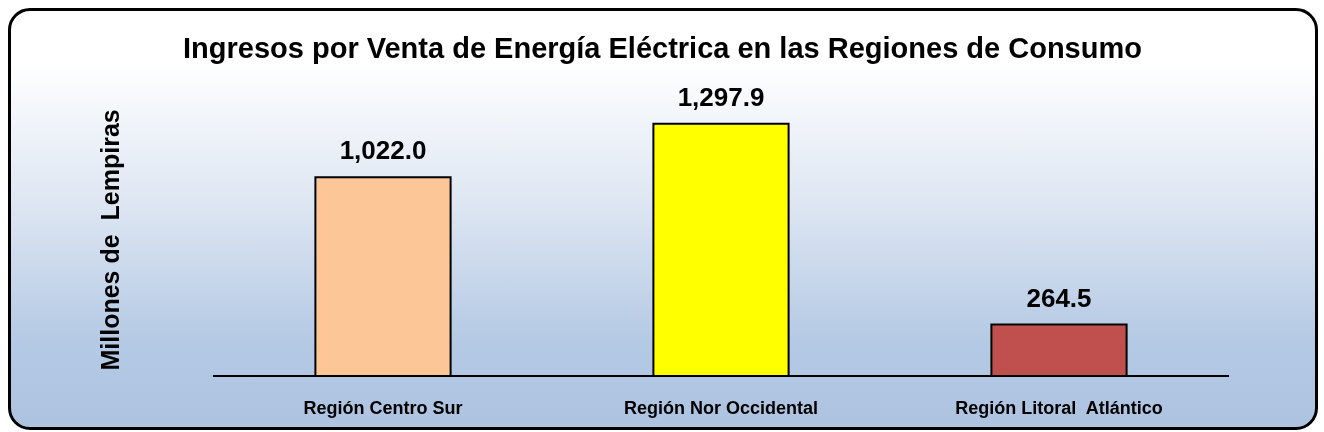  What do you see at coordinates (1059, 407) in the screenshot?
I see `x-tick-label: Región Litoral Atlántico` at bounding box center [1059, 407].